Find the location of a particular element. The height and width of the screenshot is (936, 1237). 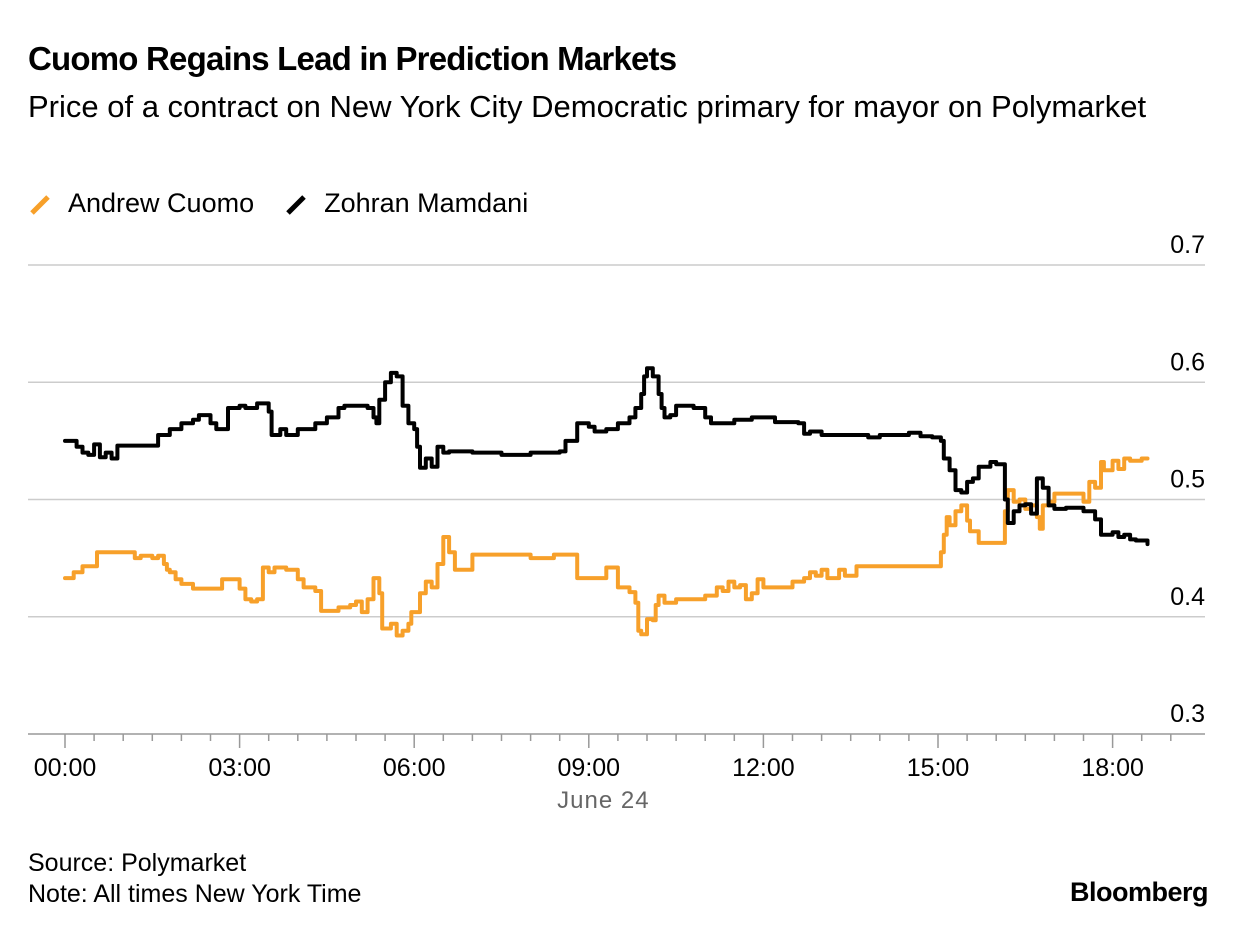

chart-title: Cuomo Regains Lead in Prediction Markets is located at coordinates (352, 58).